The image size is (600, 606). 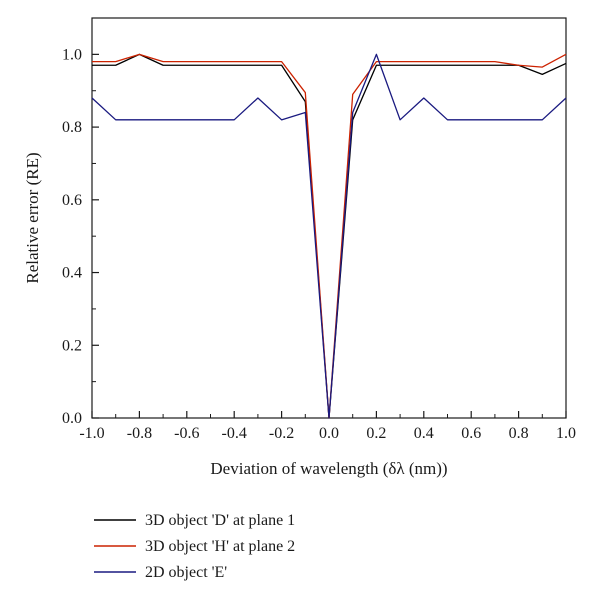 I want to click on y-tick-label: 0.4, so click(x=72, y=273).